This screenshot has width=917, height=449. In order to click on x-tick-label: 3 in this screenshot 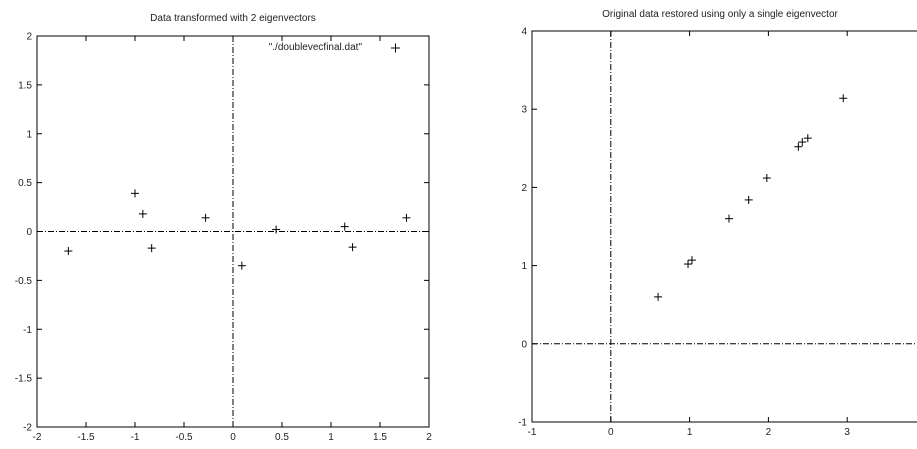, I will do `click(847, 432)`.